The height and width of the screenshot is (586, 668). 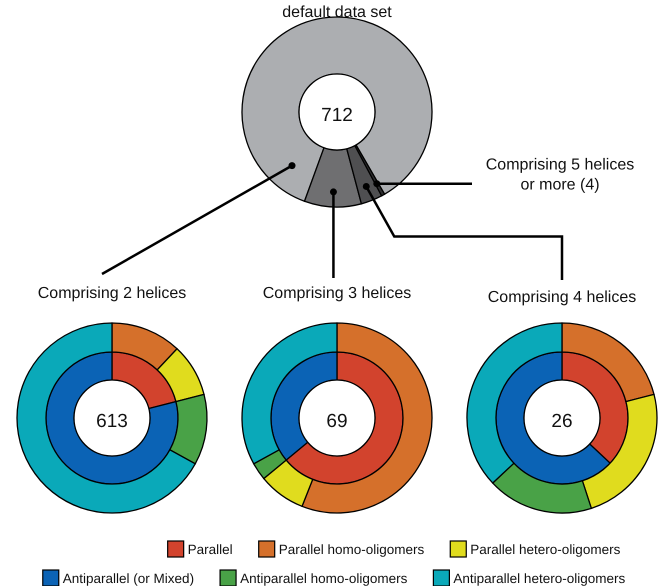 What do you see at coordinates (337, 115) in the screenshot?
I see `text: 712` at bounding box center [337, 115].